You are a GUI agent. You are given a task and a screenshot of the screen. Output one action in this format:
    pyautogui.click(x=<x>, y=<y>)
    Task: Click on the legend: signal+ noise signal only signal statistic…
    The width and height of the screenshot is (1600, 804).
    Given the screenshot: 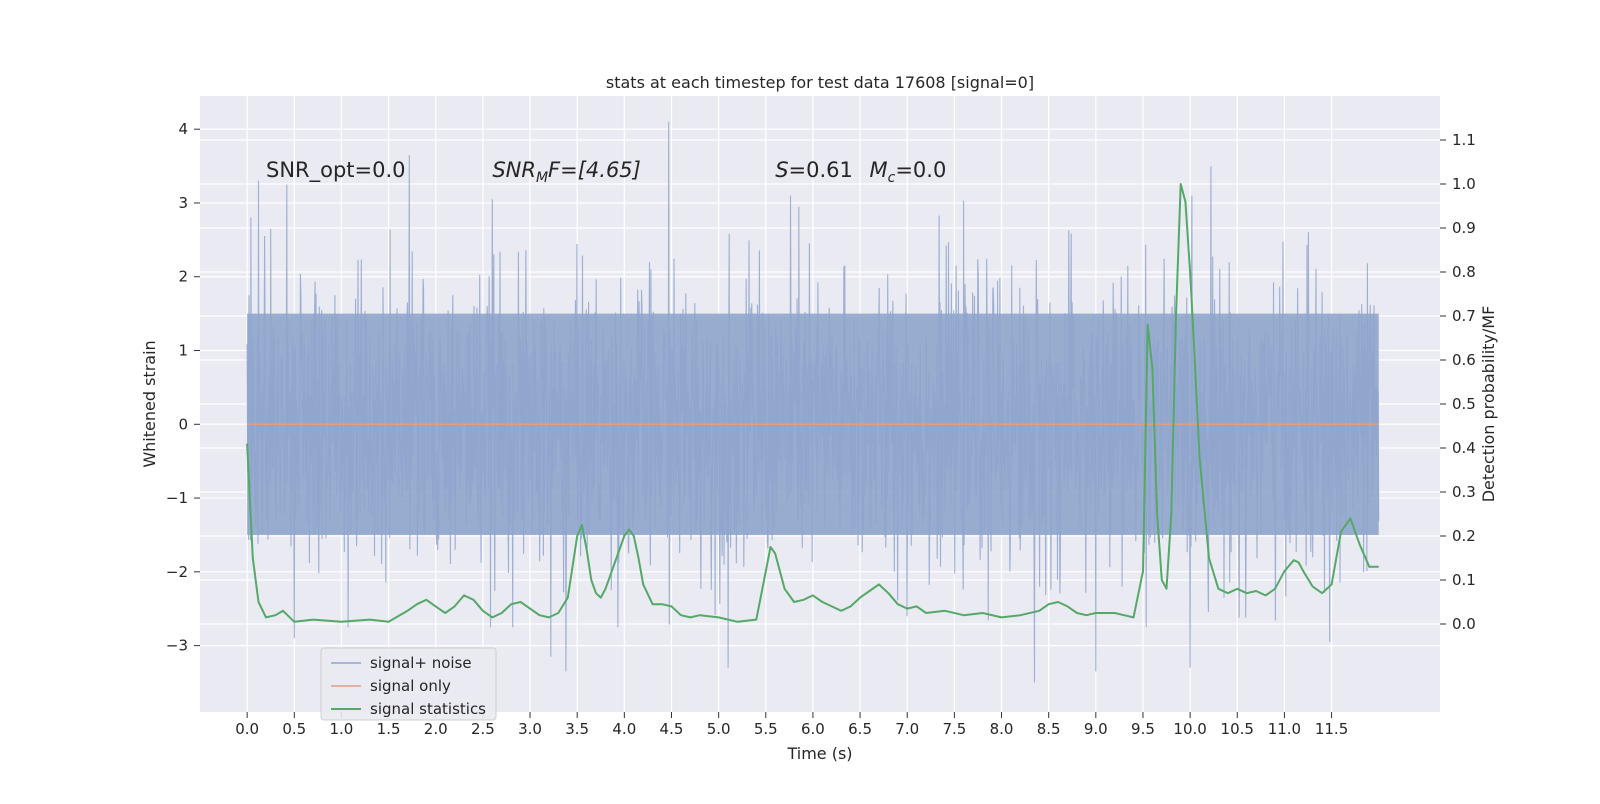 What is the action you would take?
    pyautogui.click(x=408, y=684)
    